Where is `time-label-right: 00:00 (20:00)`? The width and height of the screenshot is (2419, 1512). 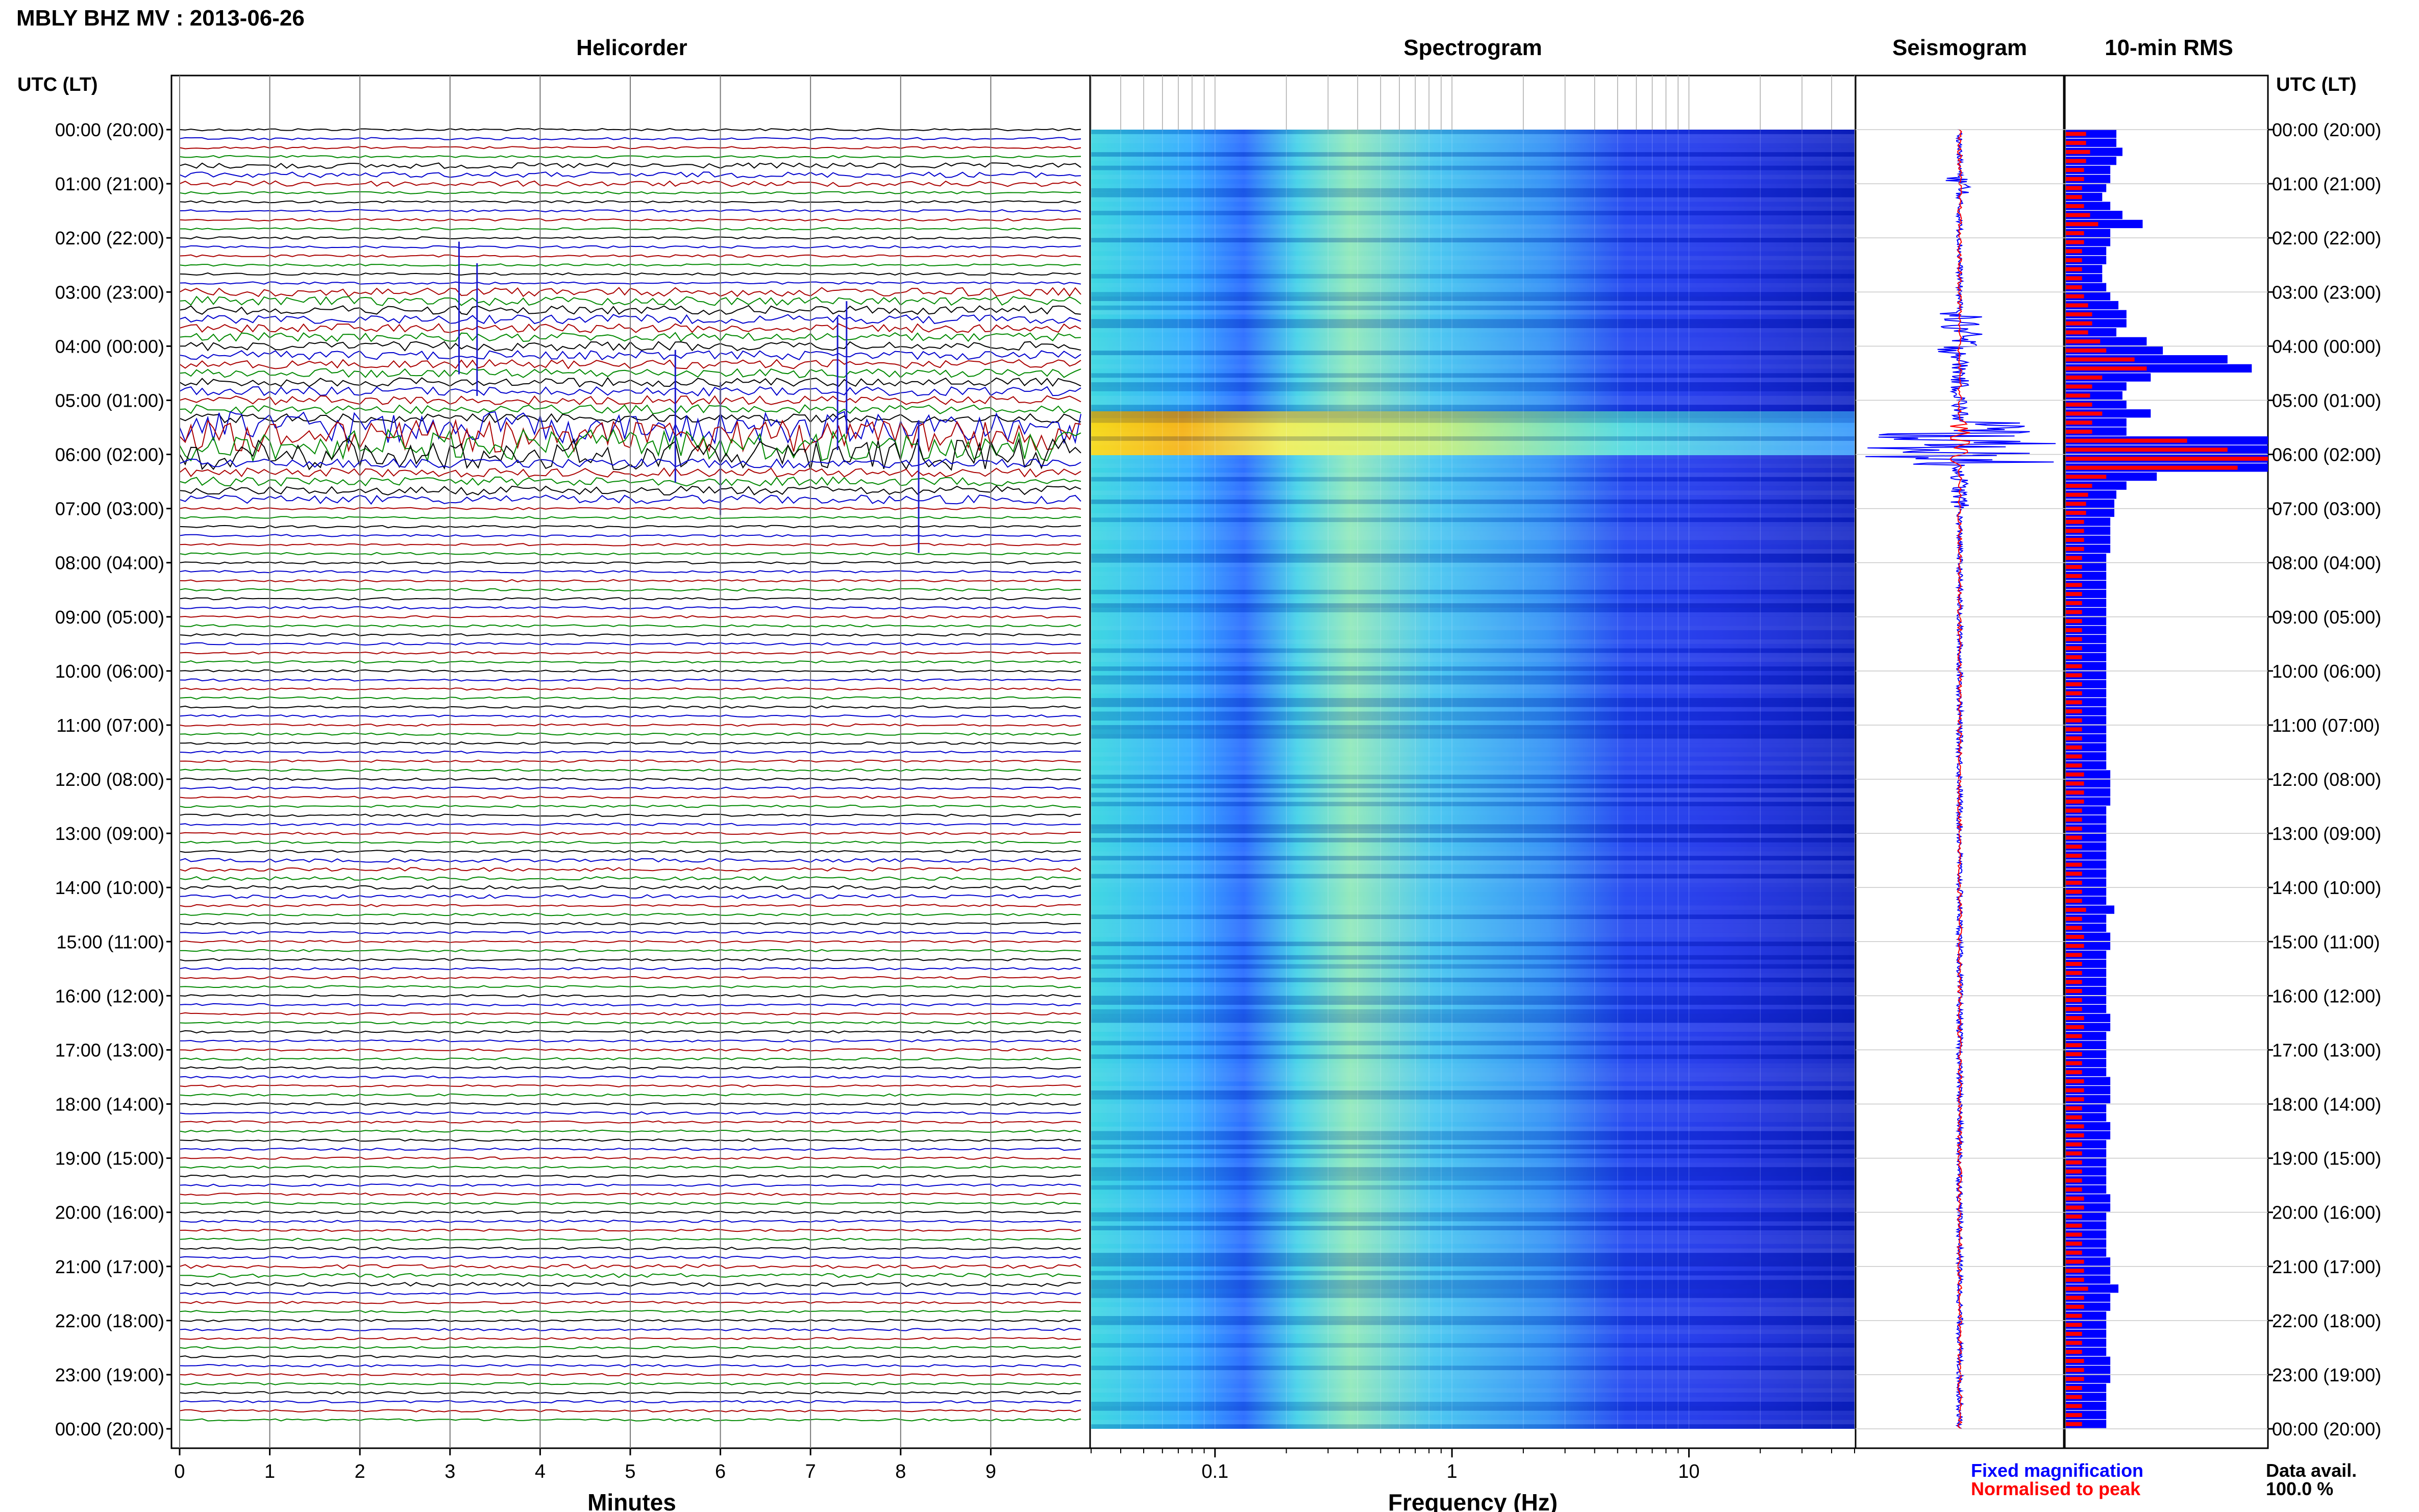 time-label-right: 00:00 (20:00) is located at coordinates (2326, 129).